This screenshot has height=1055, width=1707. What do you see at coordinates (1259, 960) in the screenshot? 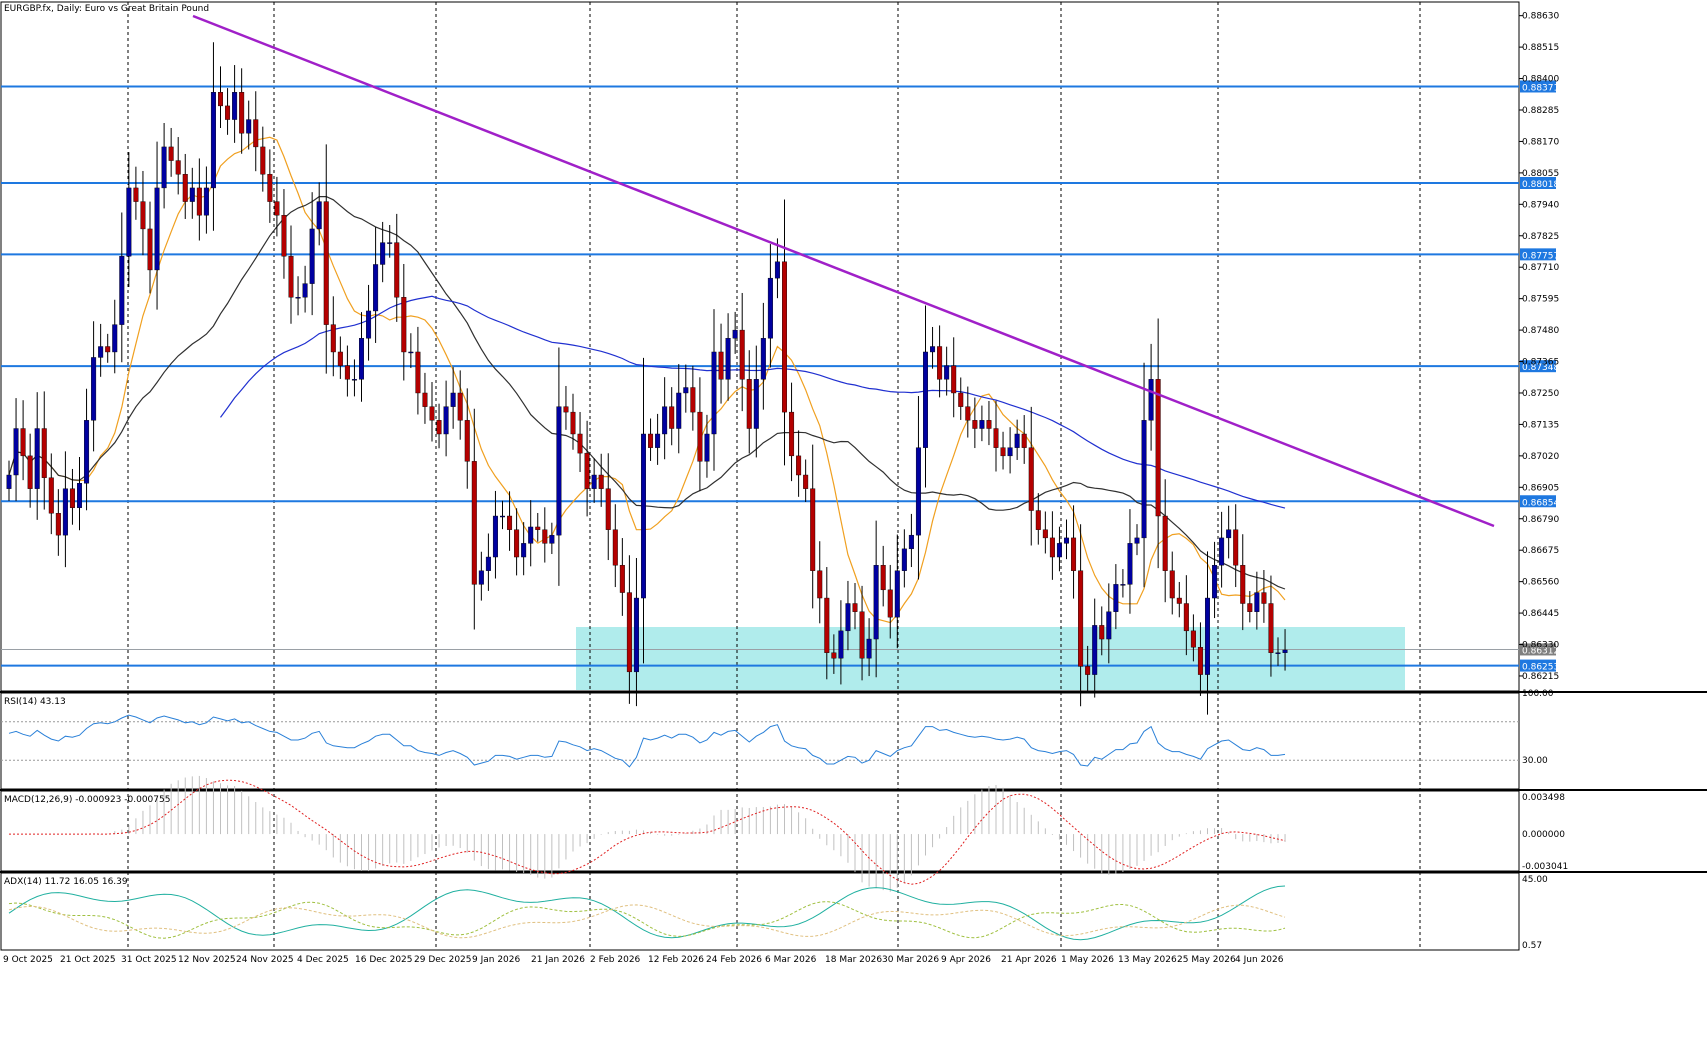
I see `date-label: 4 Jun 2026` at bounding box center [1259, 960].